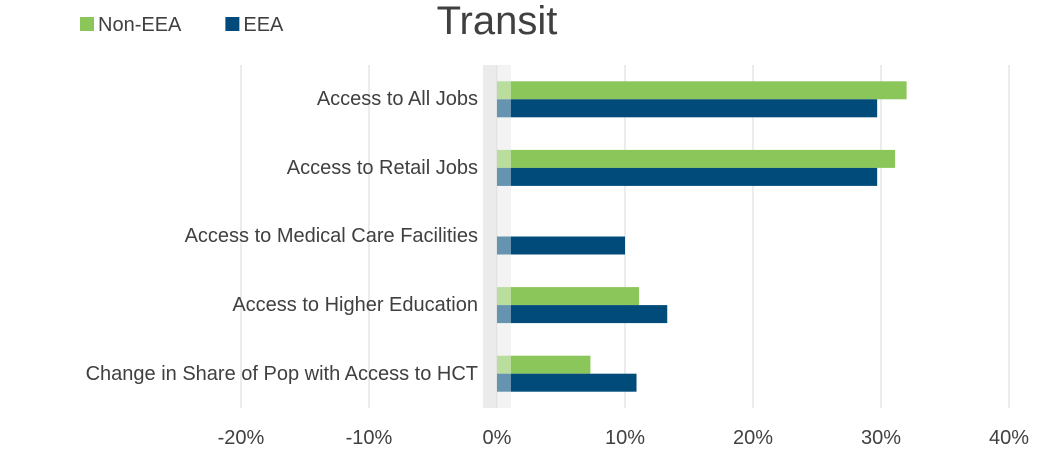 This screenshot has width=1052, height=454. What do you see at coordinates (241, 438) in the screenshot?
I see `x-tick-label: -20%` at bounding box center [241, 438].